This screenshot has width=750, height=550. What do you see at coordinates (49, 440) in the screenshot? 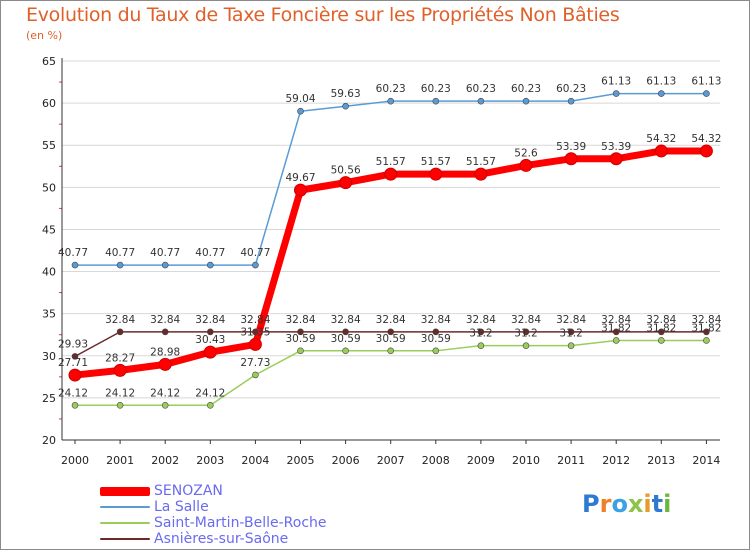
I see `y-tick-label: 20` at bounding box center [49, 440].